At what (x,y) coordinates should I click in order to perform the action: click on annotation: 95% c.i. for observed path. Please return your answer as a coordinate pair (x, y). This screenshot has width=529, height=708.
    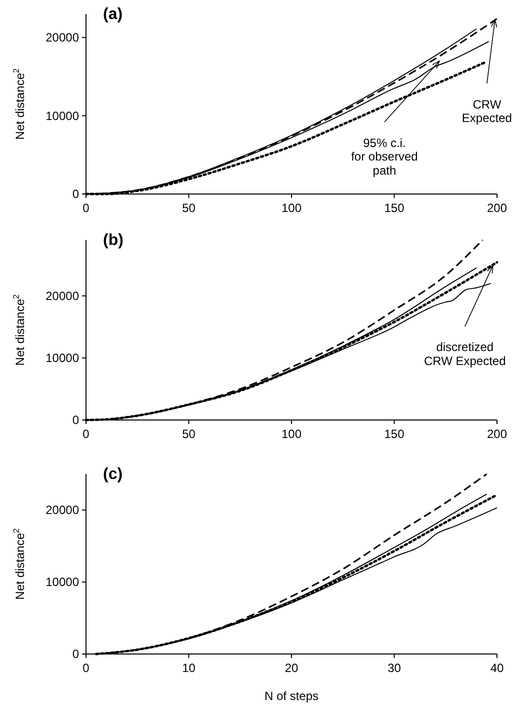
    Looking at the image, I should click on (384, 157).